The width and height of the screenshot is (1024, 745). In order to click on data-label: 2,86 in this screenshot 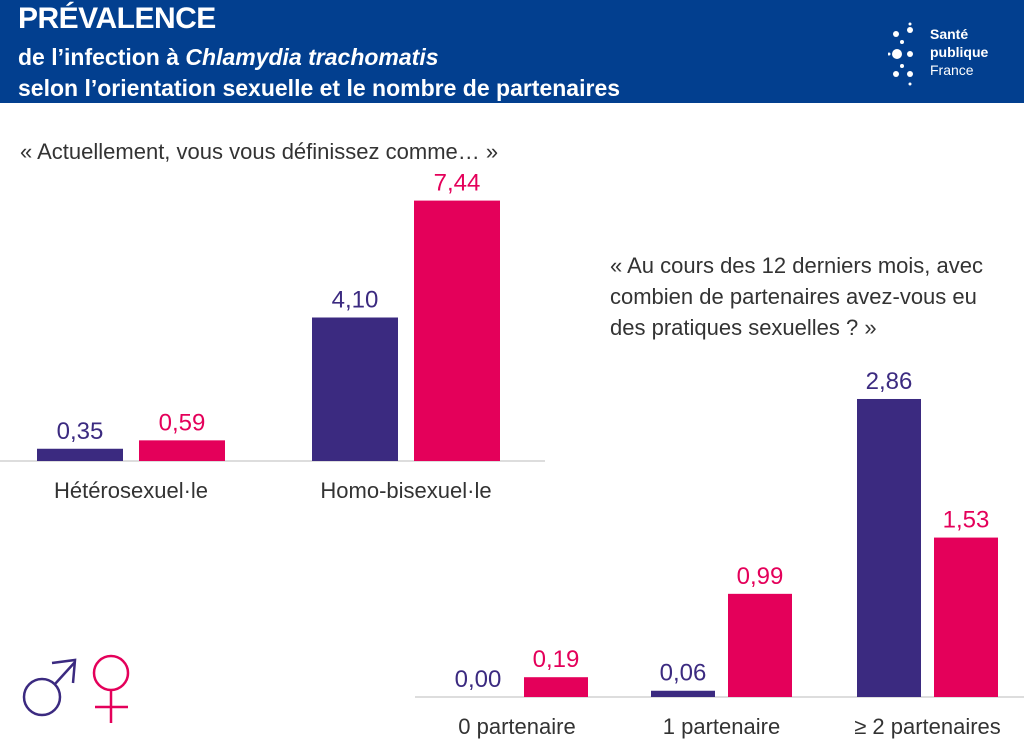, I will do `click(889, 381)`.